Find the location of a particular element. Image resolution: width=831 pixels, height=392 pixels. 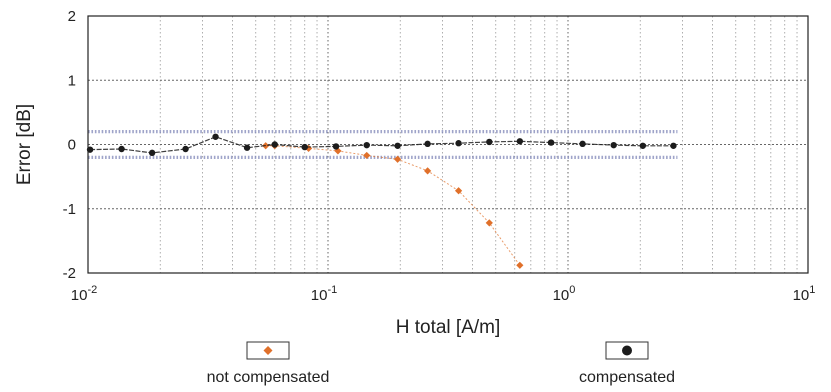

legend-entry: compensated is located at coordinates (627, 363).